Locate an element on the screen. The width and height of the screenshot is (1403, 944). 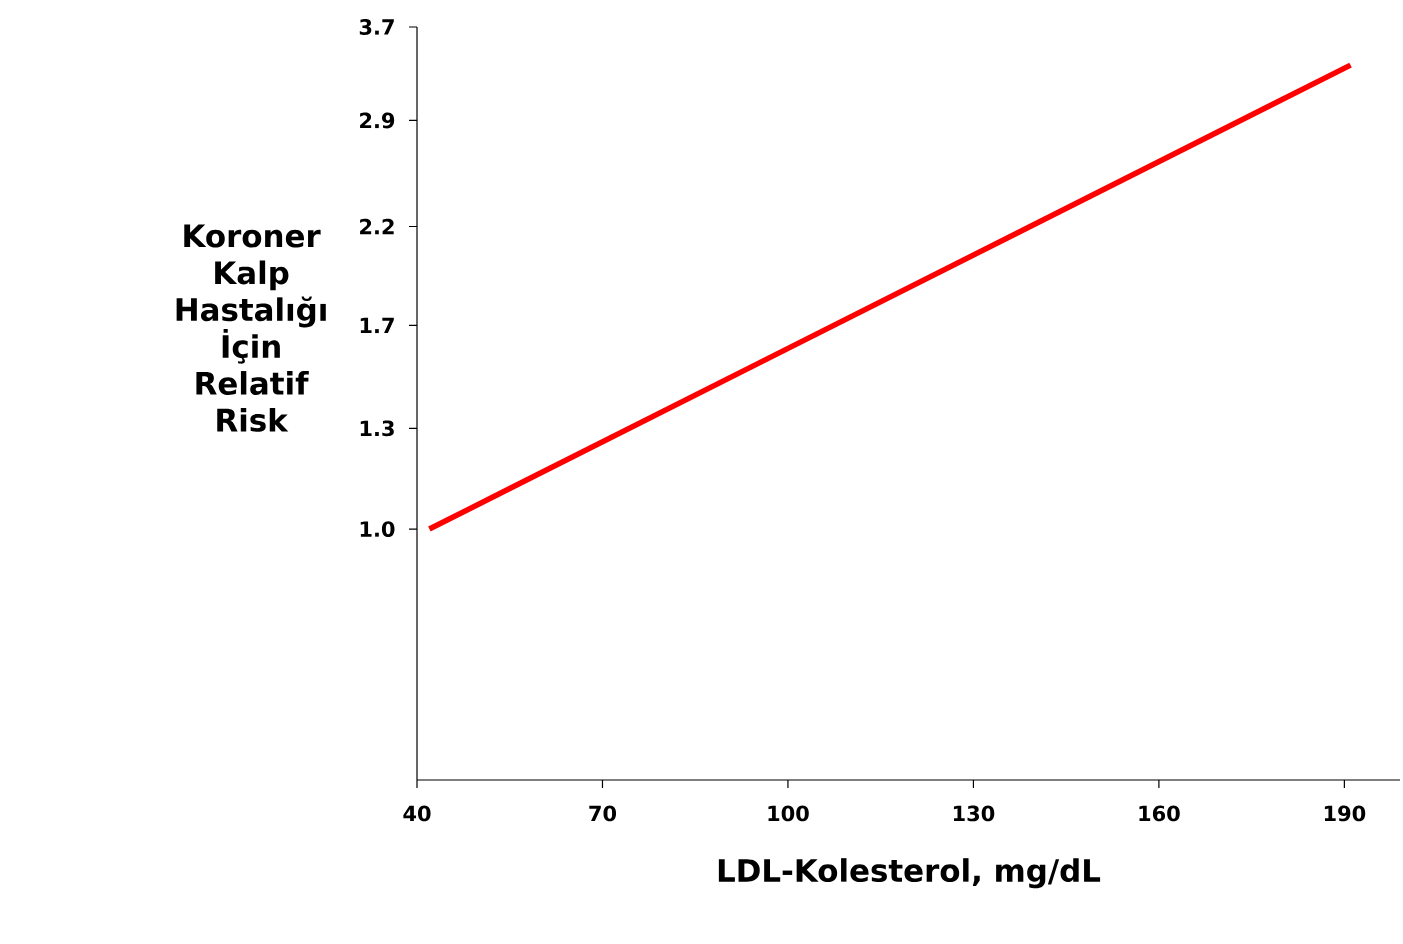
x-tick-label: 100 is located at coordinates (788, 813).